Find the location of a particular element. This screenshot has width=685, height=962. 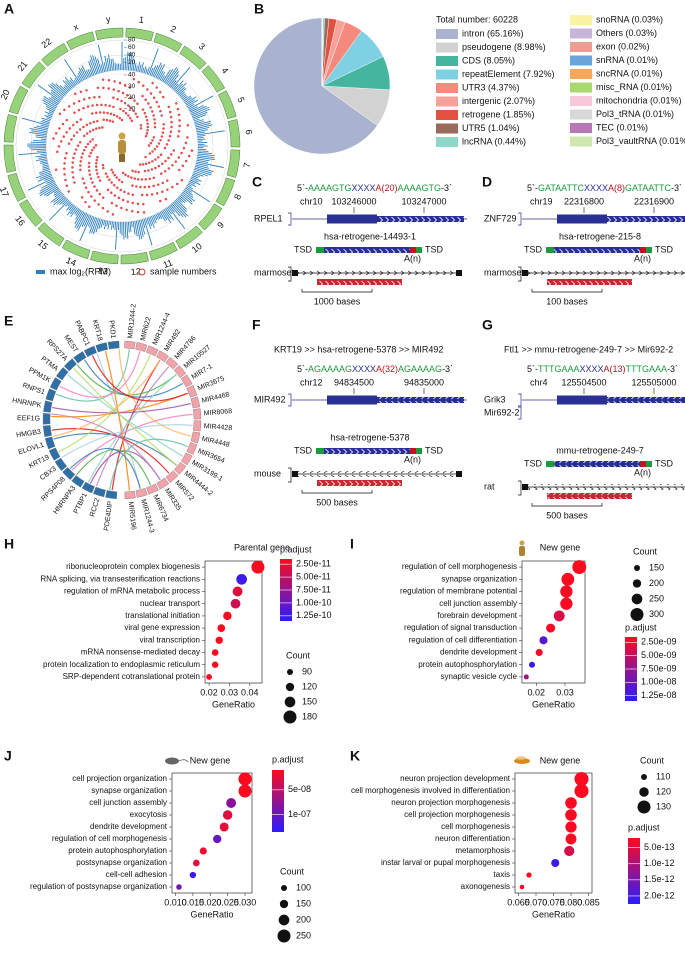

track-tick-label: 40 is located at coordinates (132, 75).